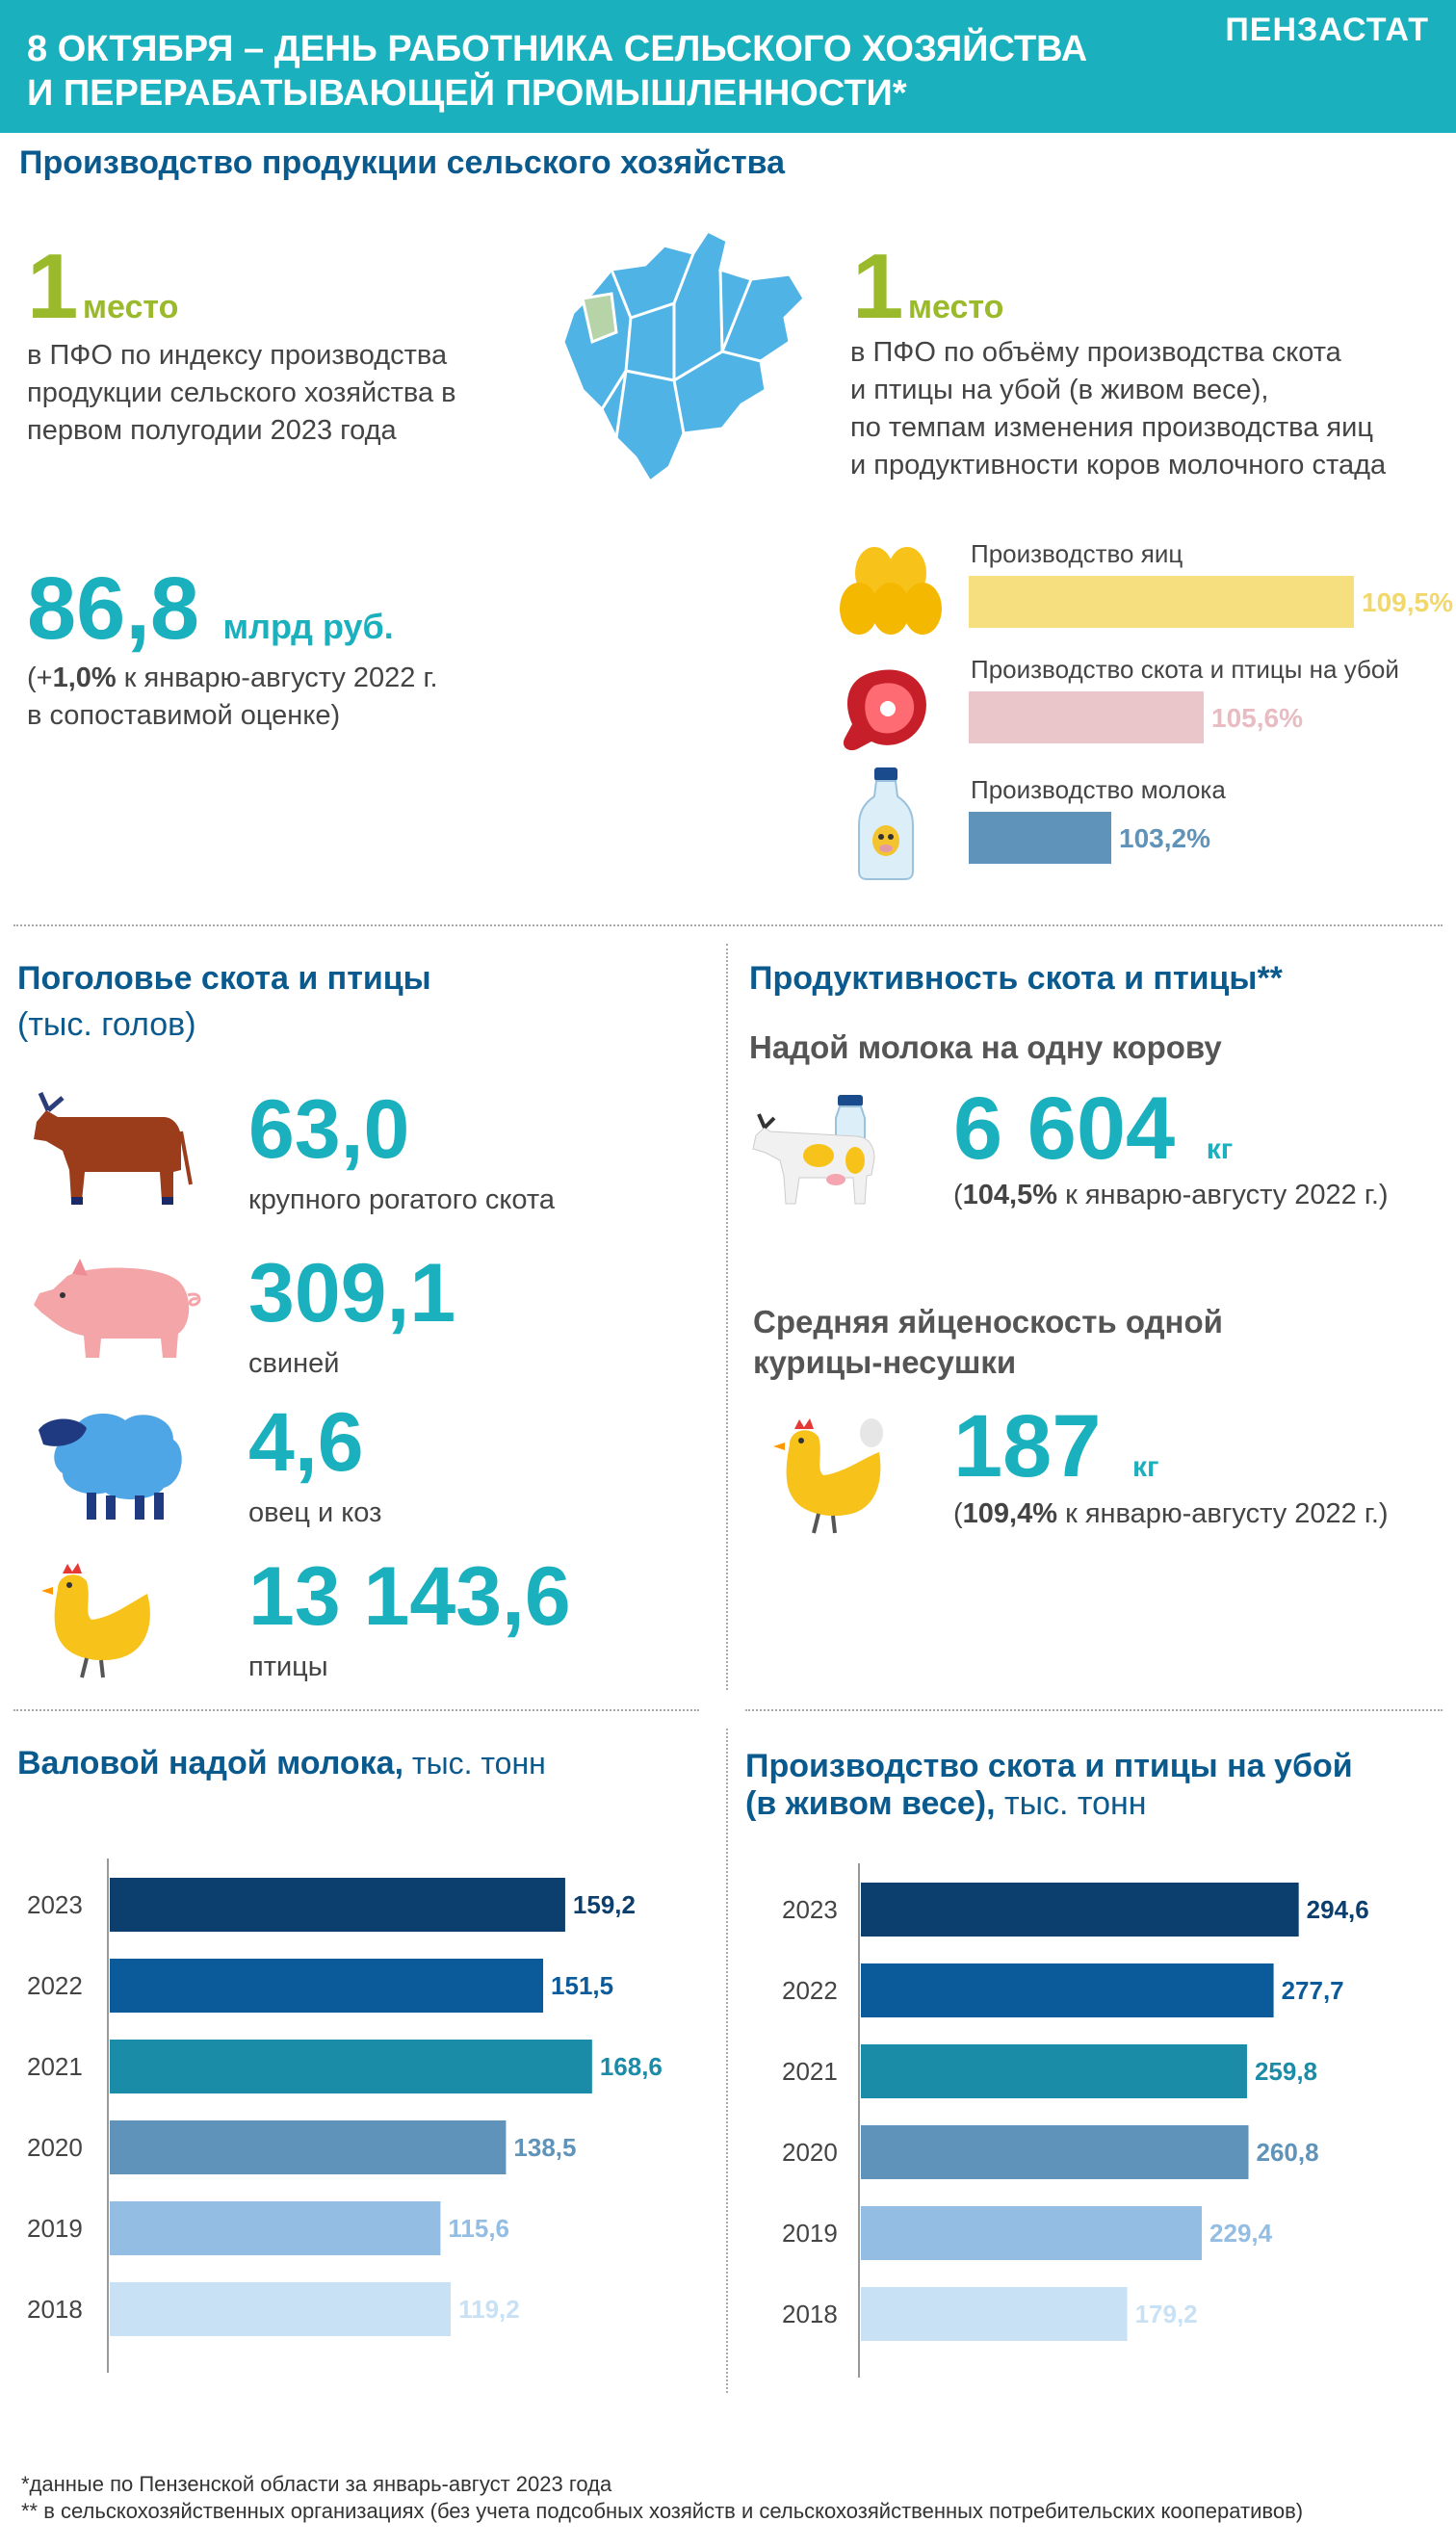 The width and height of the screenshot is (1456, 2548). What do you see at coordinates (467, 93) in the screenshot?
I see `title-line-2: И ПЕРЕРАБАТЫВАЮЩЕЙ ПРОМЫШЛЕННОСТИ*` at bounding box center [467, 93].